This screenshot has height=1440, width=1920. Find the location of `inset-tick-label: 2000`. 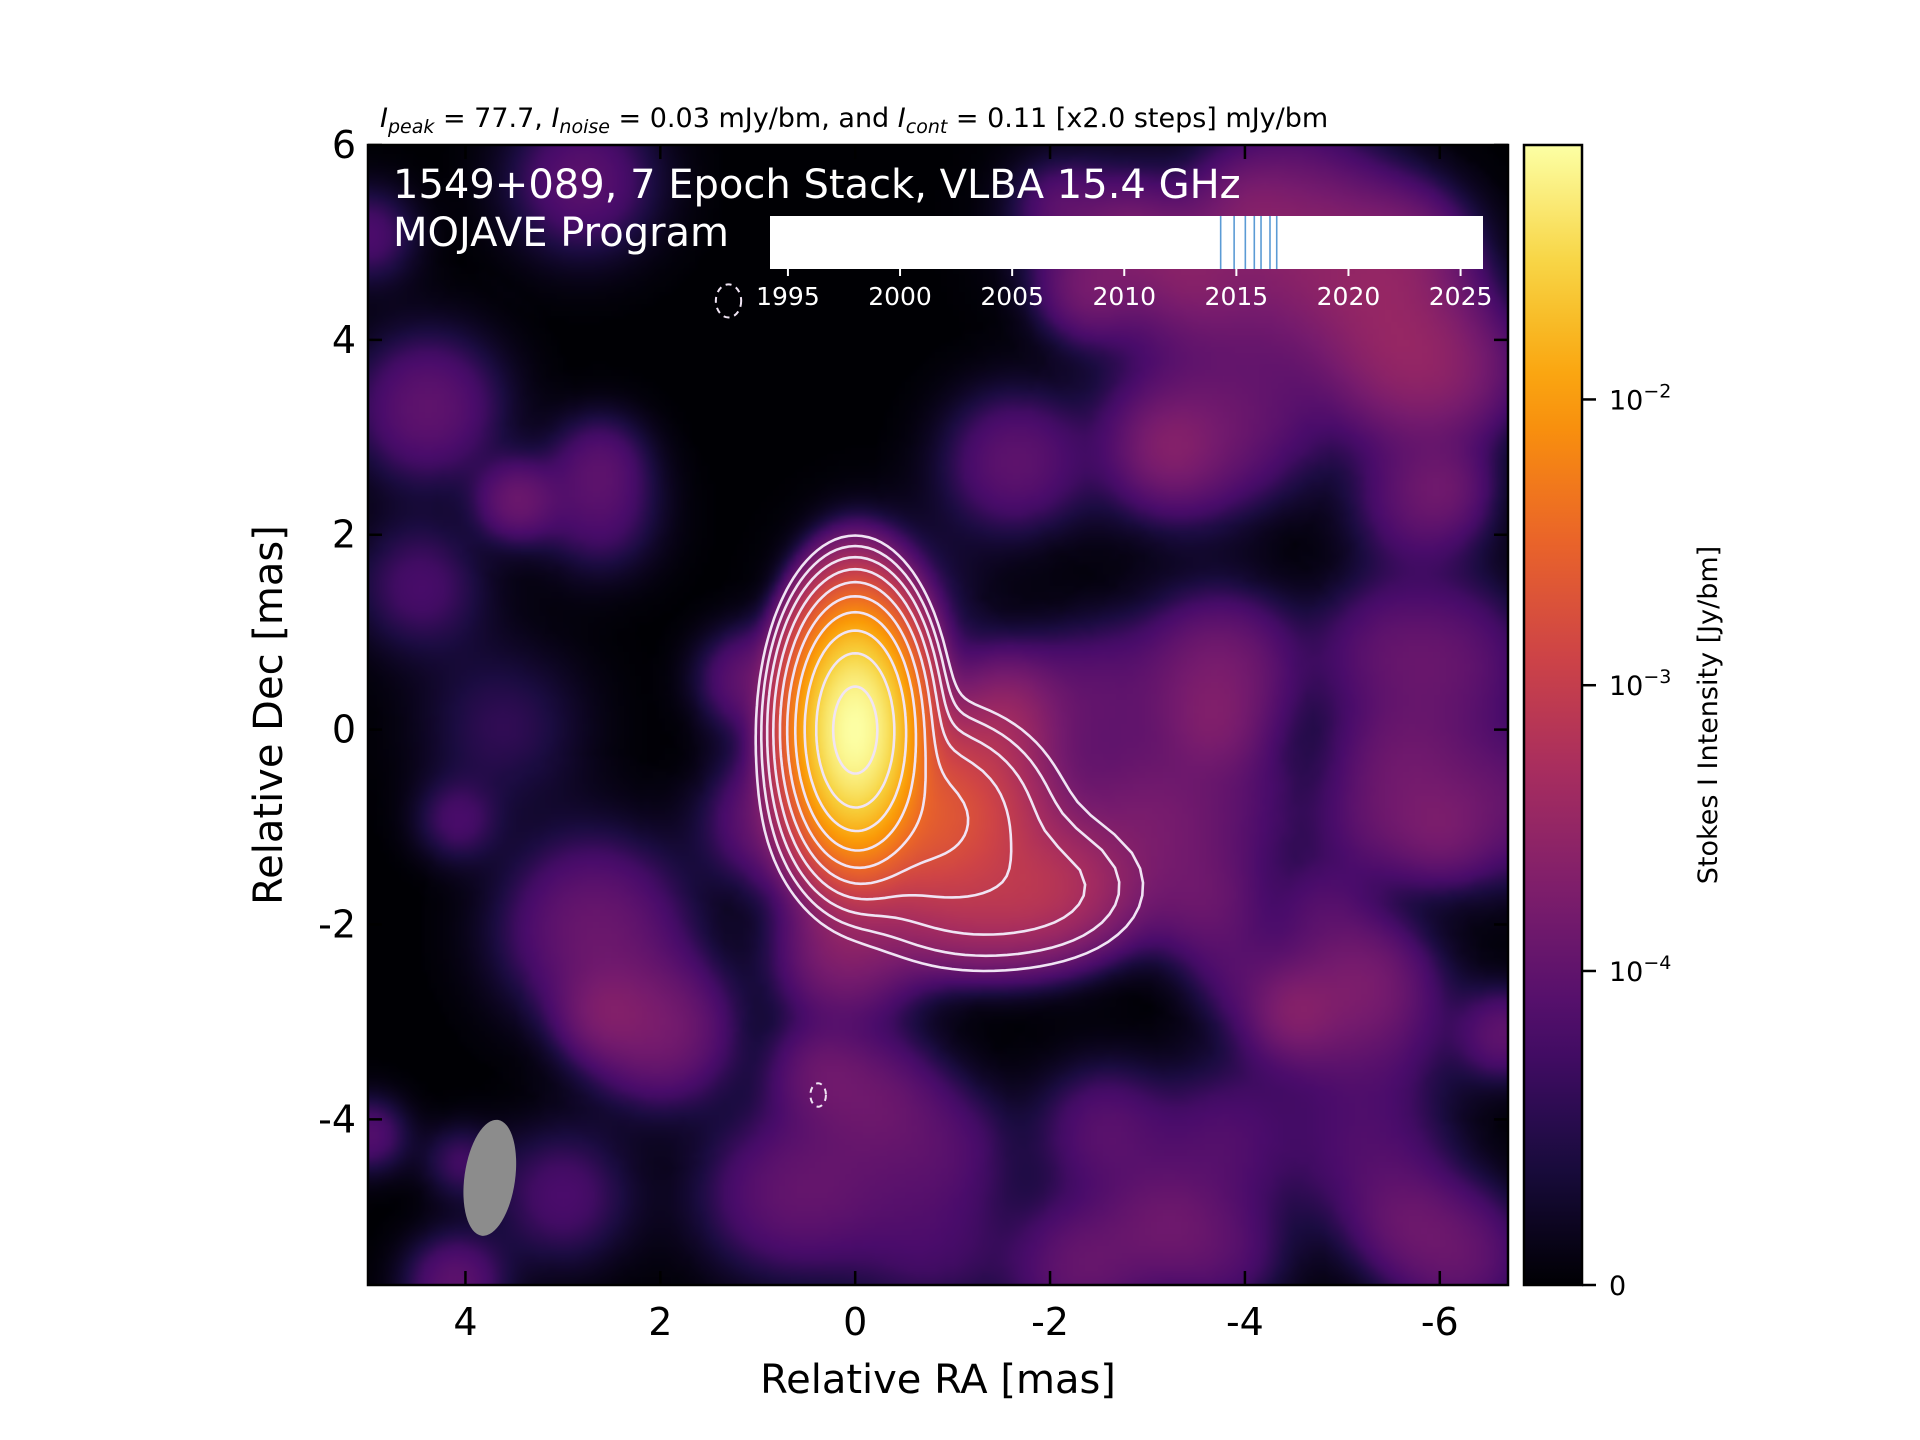

inset-tick-label: 2000 is located at coordinates (900, 296).